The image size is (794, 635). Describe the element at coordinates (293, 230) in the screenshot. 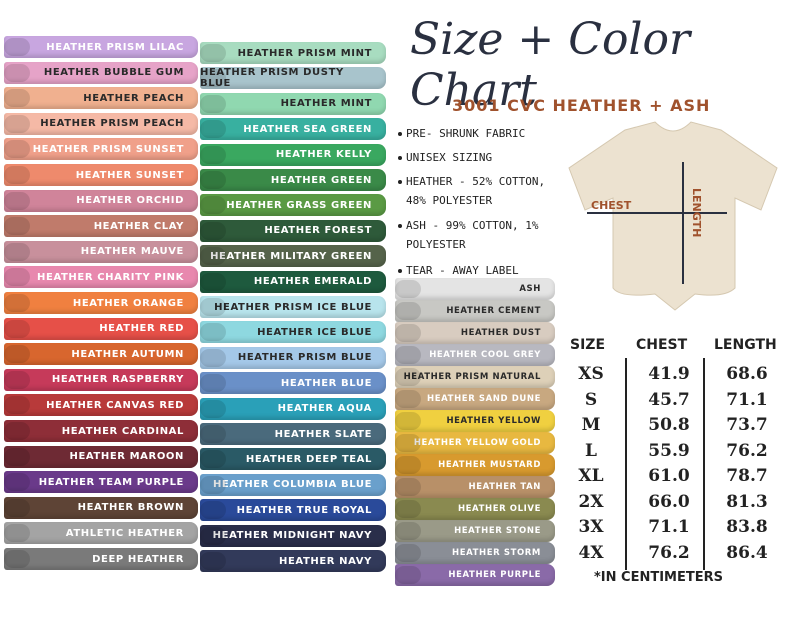

I see `color-swatch: HEATHER FOREST` at that location.